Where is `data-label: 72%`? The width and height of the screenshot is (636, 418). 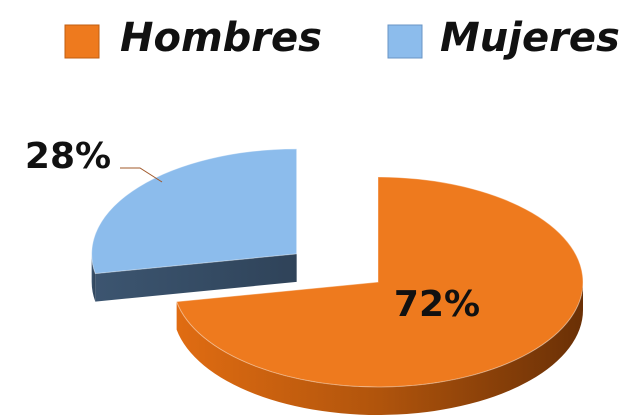
data-label: 72% is located at coordinates (437, 304).